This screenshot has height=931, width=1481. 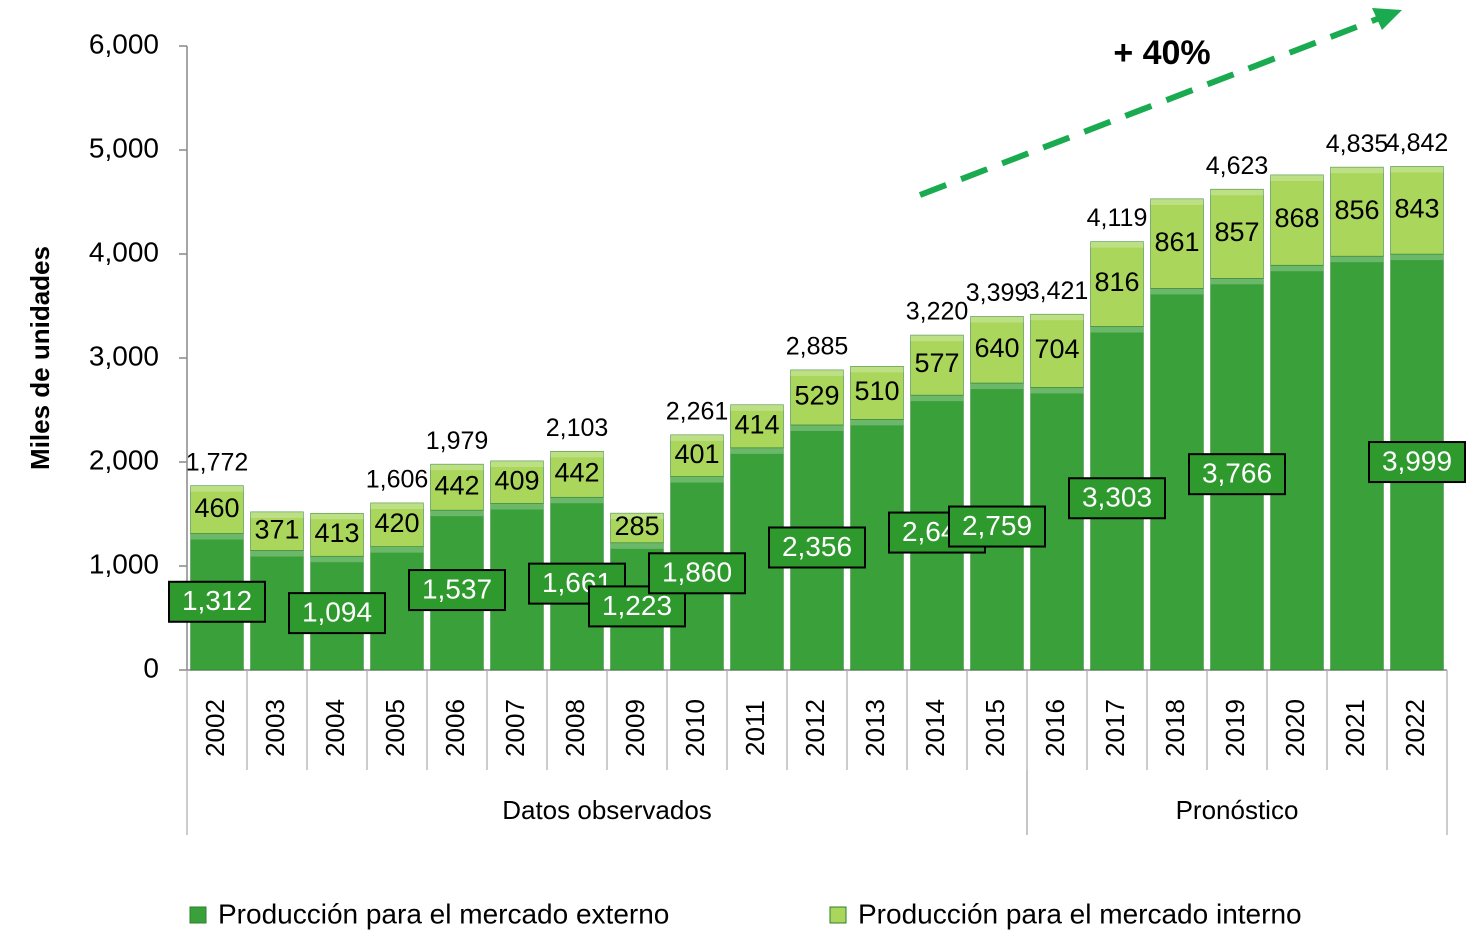 I want to click on x-tick-label: 2003, so click(x=275, y=728).